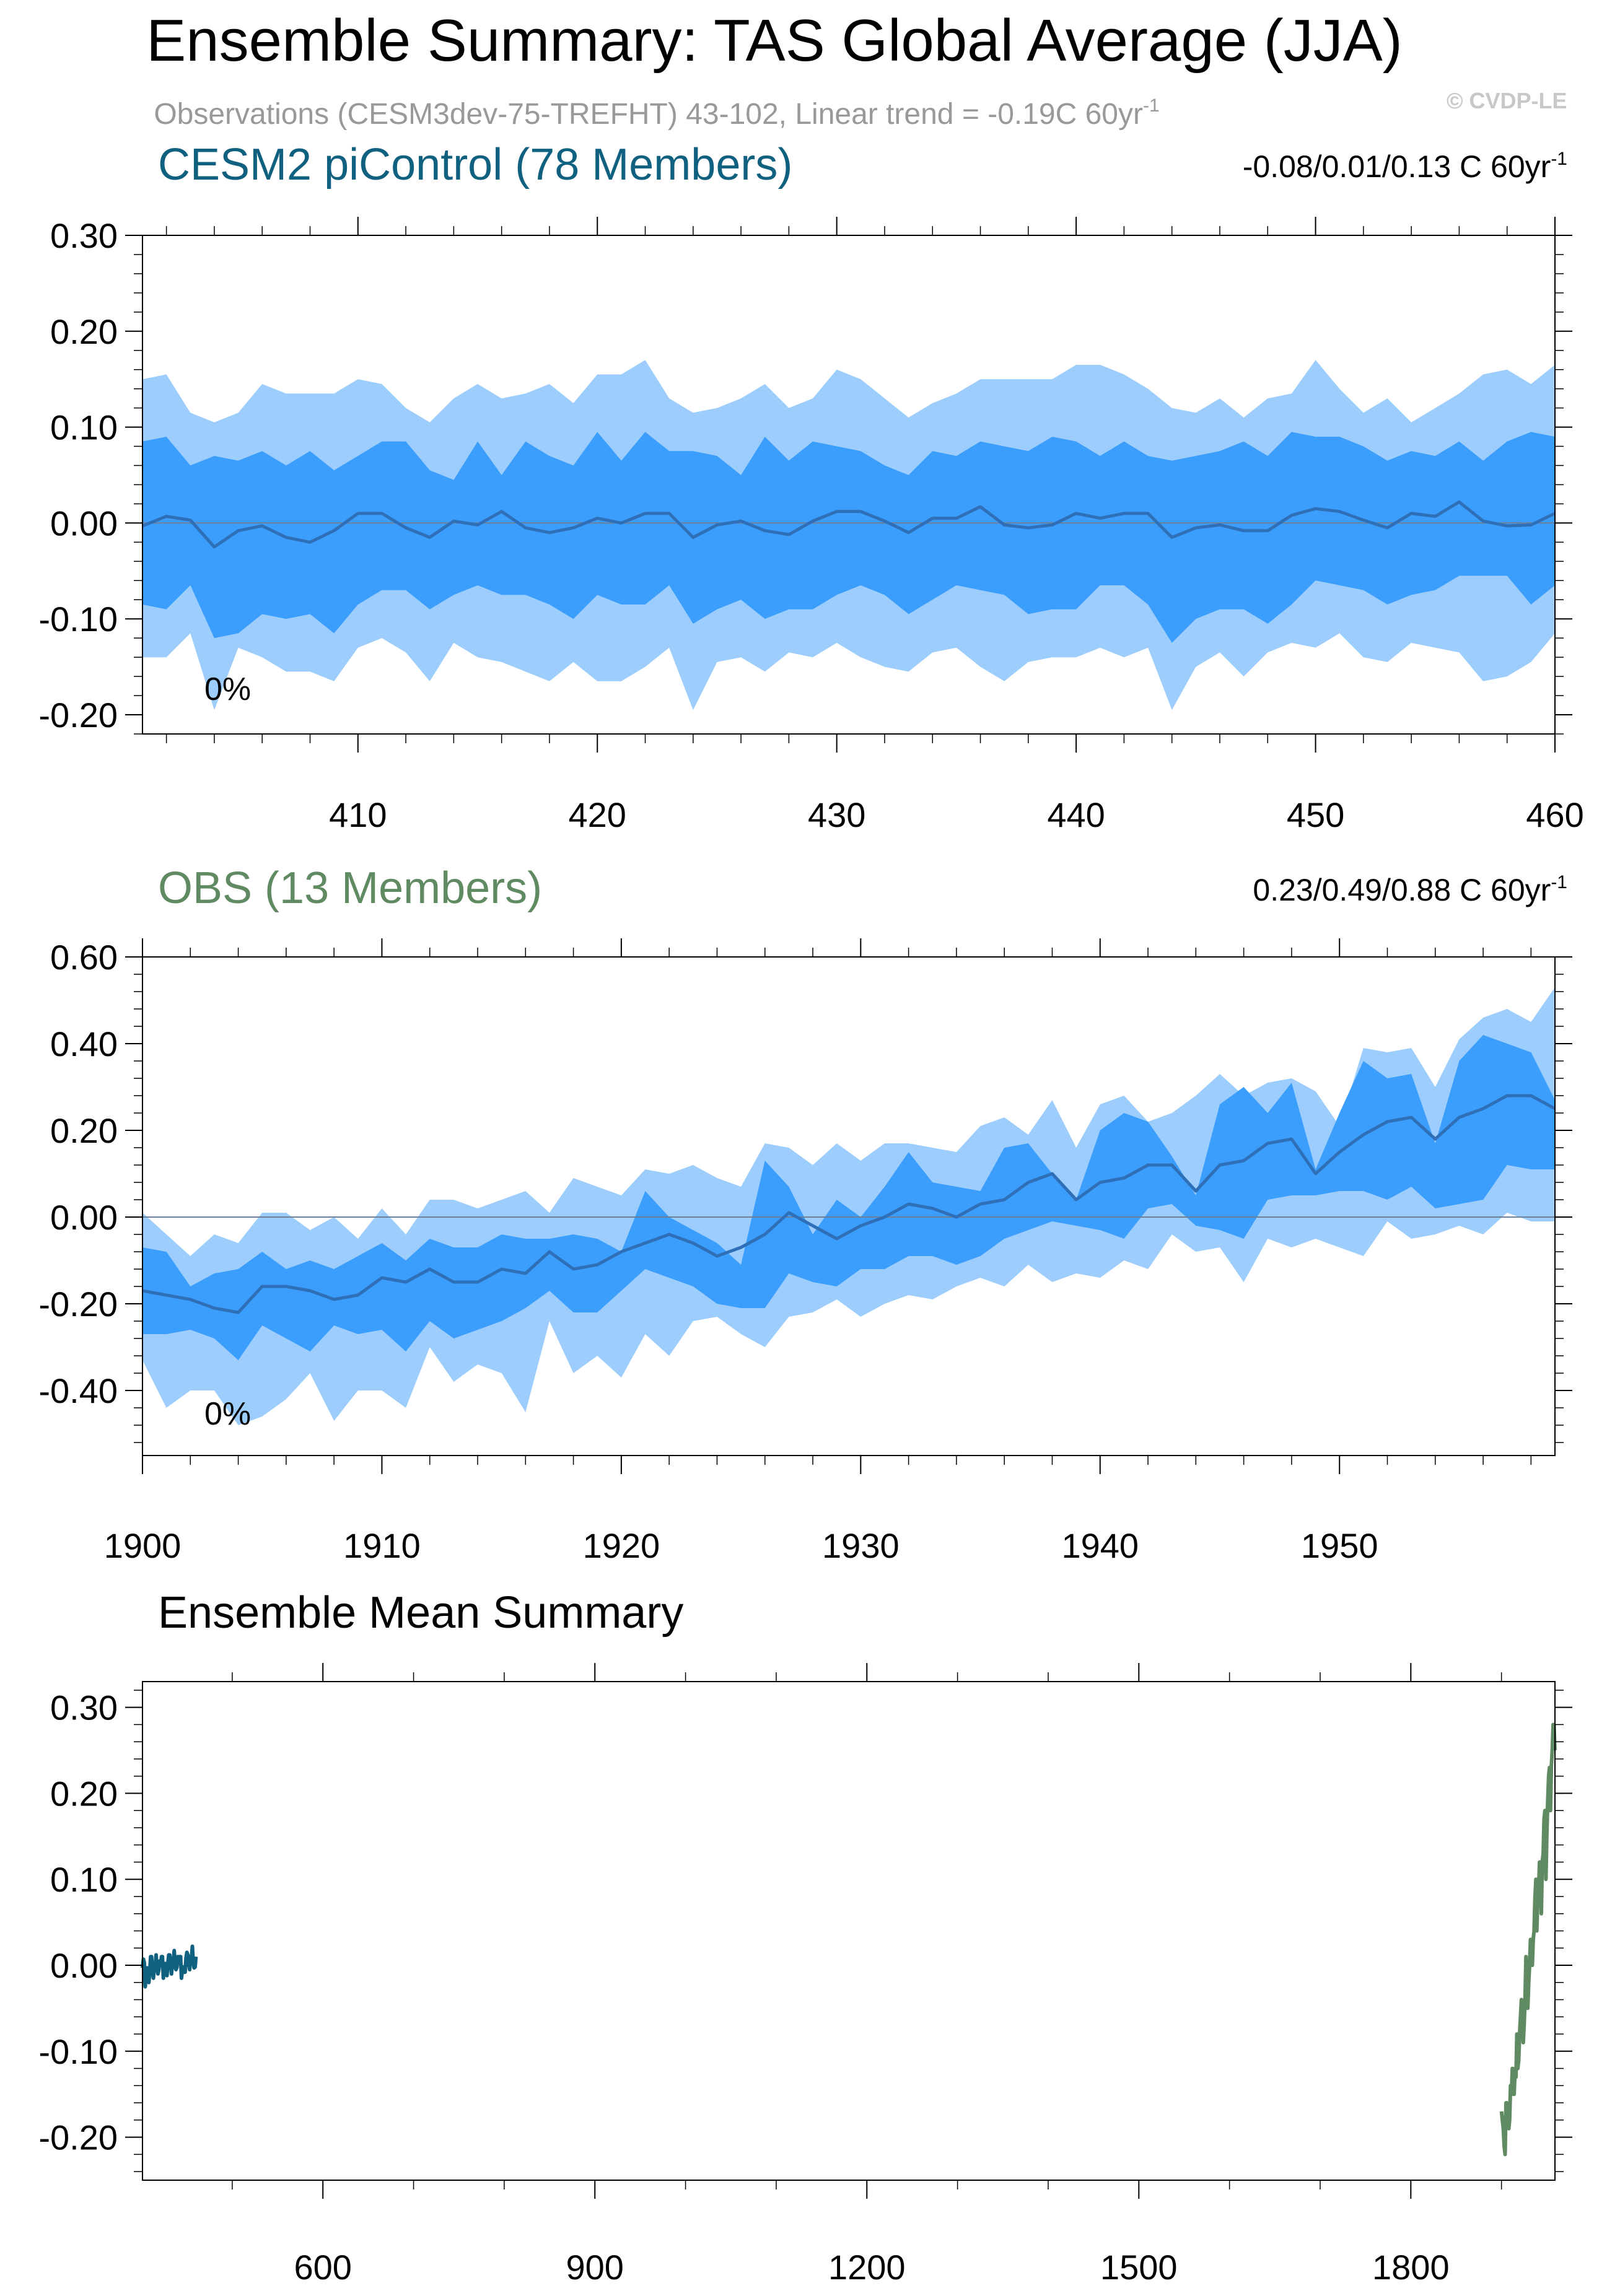 The height and width of the screenshot is (2296, 1607). Describe the element at coordinates (1139, 2267) in the screenshot. I see `x-tick-label: 1500` at that location.